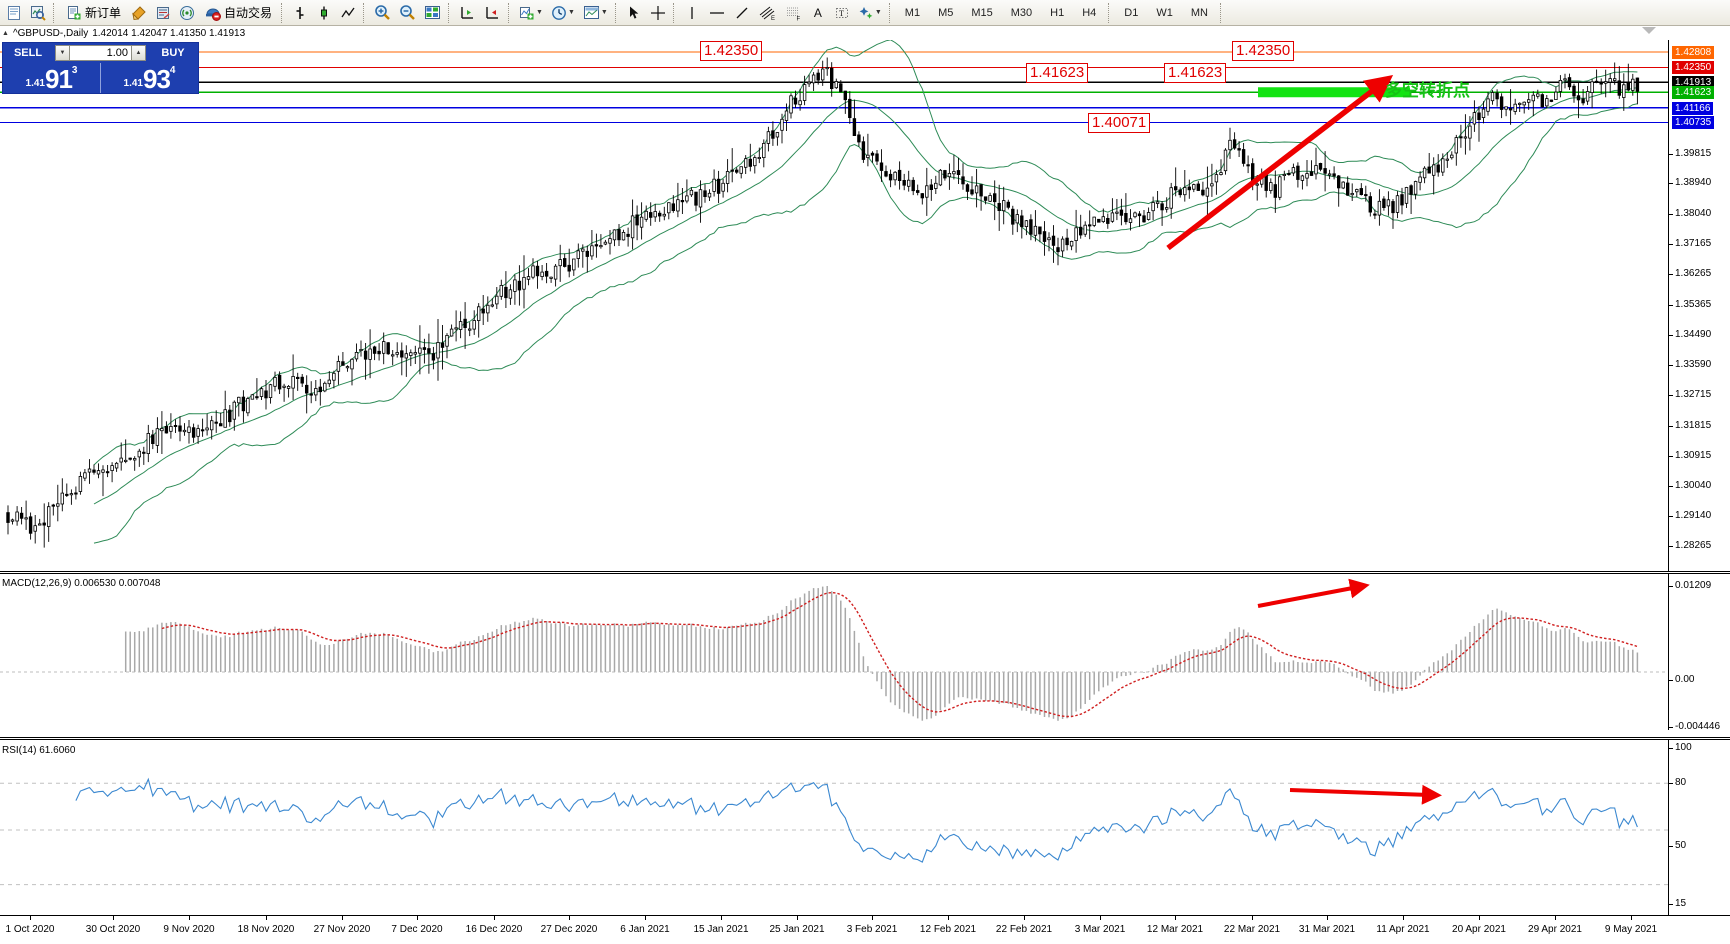 This screenshot has width=1730, height=944. I want to click on date-tick-label: 16 Dec 2020, so click(494, 929).